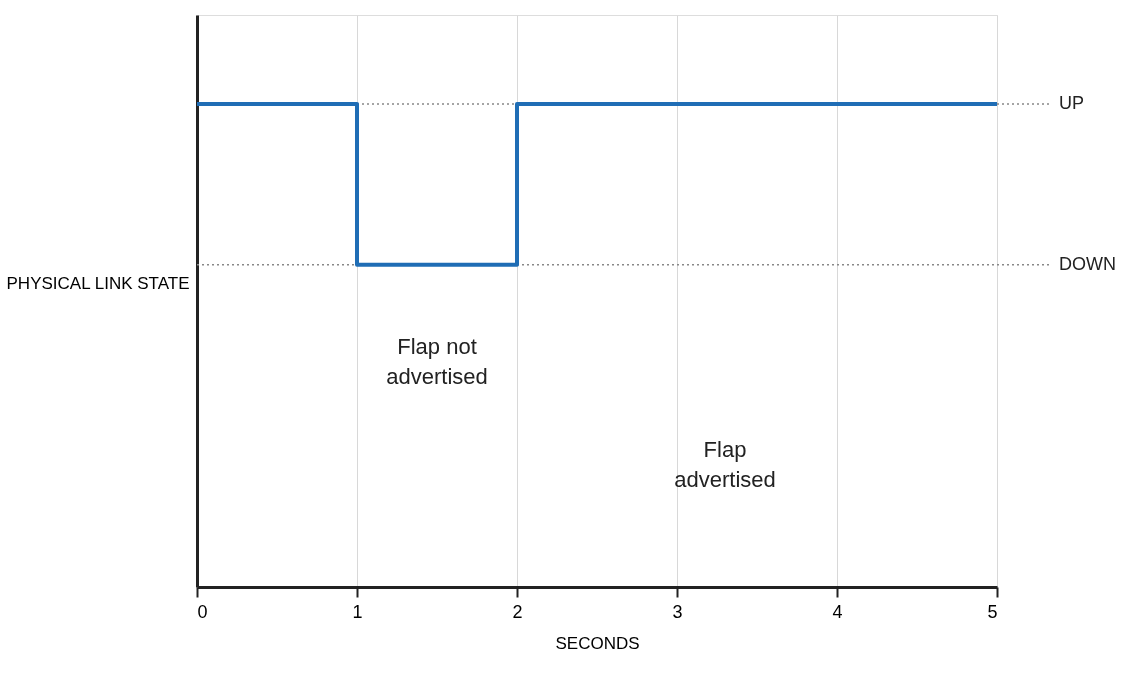 Image resolution: width=1126 pixels, height=684 pixels. Describe the element at coordinates (437, 361) in the screenshot. I see `annotation: Flap not advertised` at that location.